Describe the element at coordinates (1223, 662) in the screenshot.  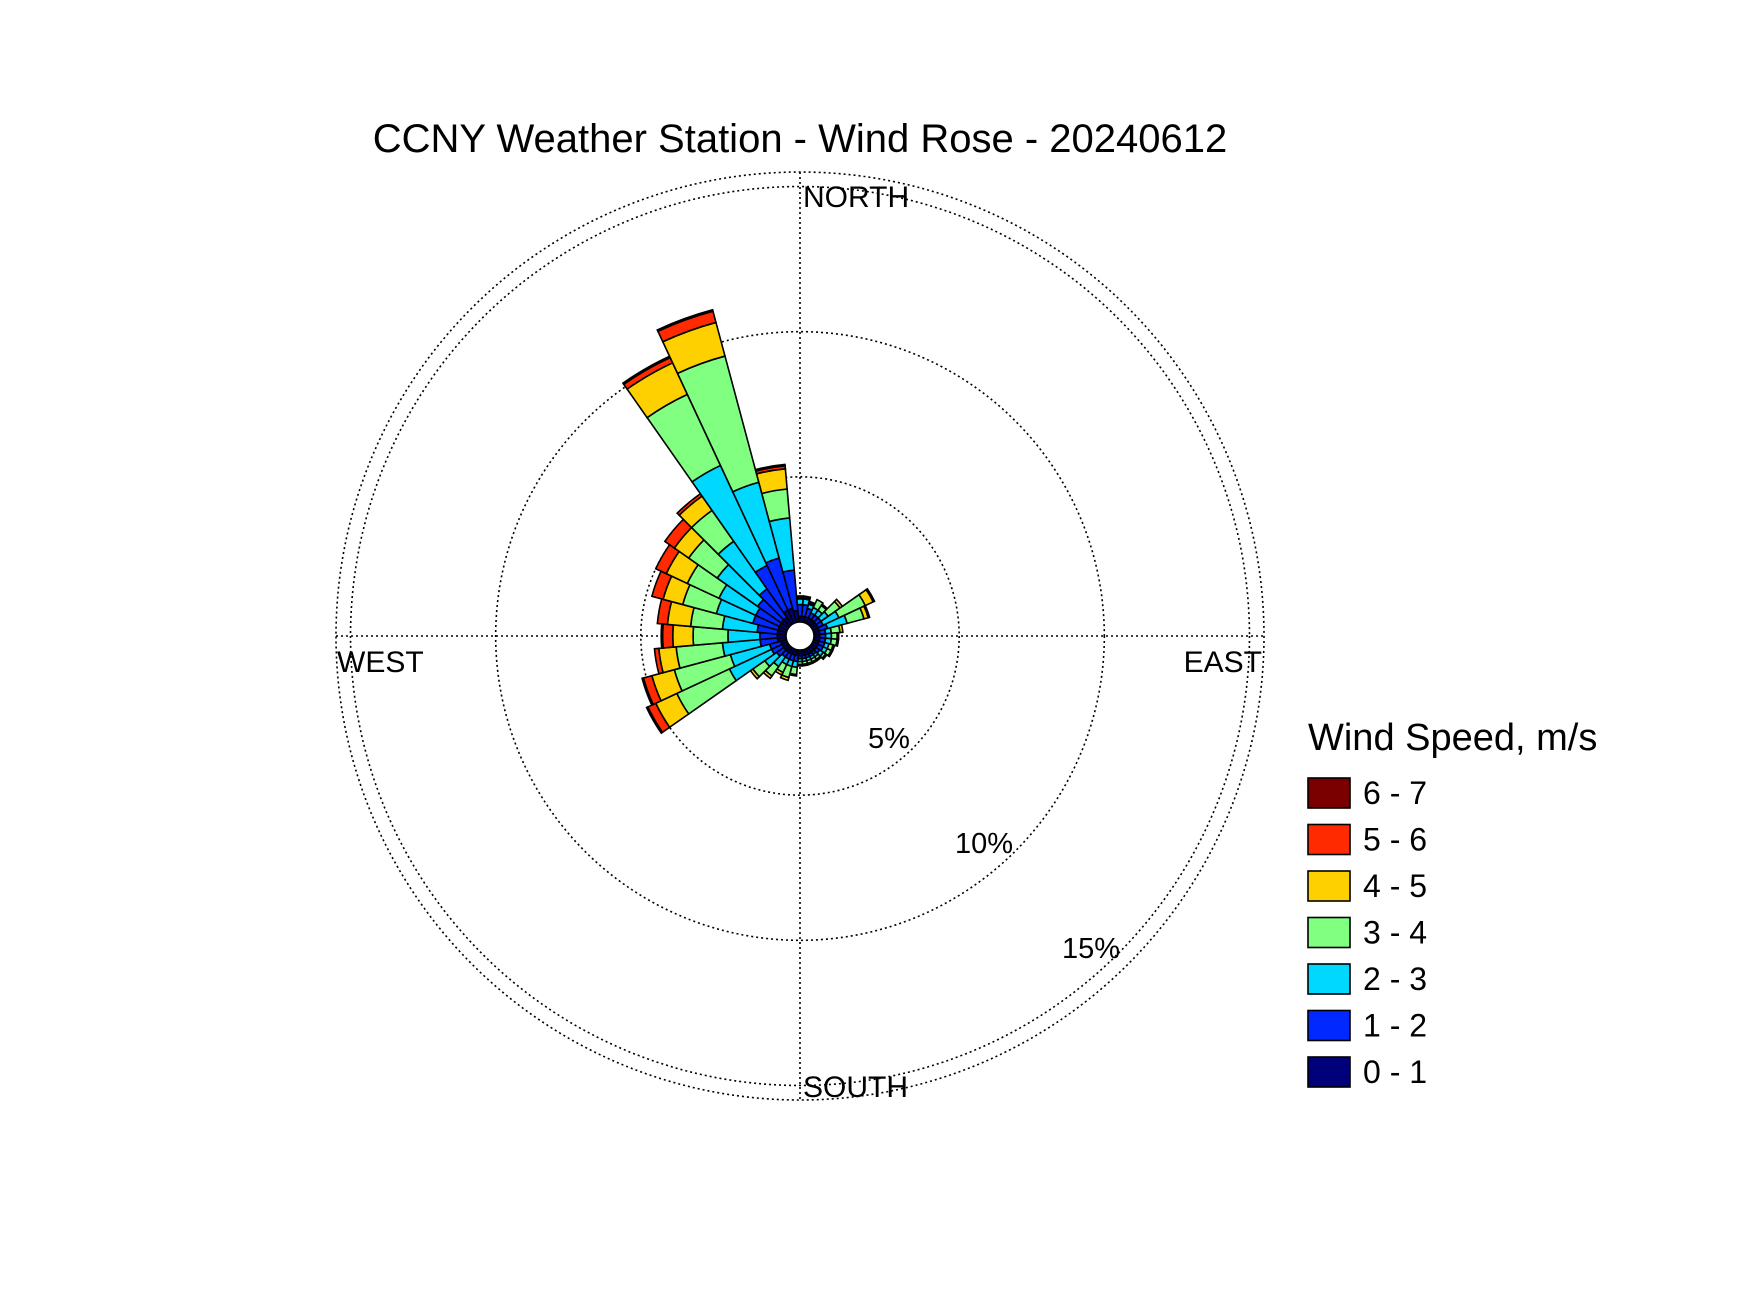
I see `compass-east-label: EAST` at that location.